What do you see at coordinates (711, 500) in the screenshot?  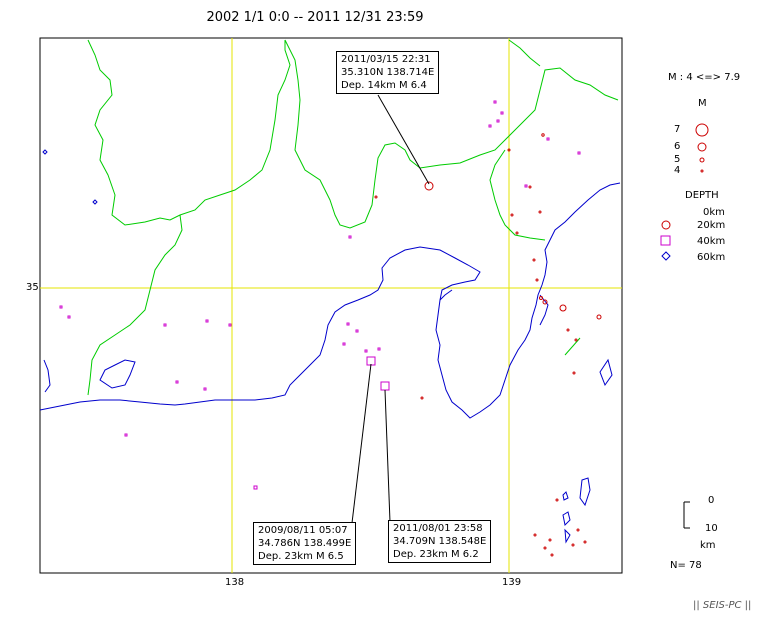 I see `scale-top-label: 0` at bounding box center [711, 500].